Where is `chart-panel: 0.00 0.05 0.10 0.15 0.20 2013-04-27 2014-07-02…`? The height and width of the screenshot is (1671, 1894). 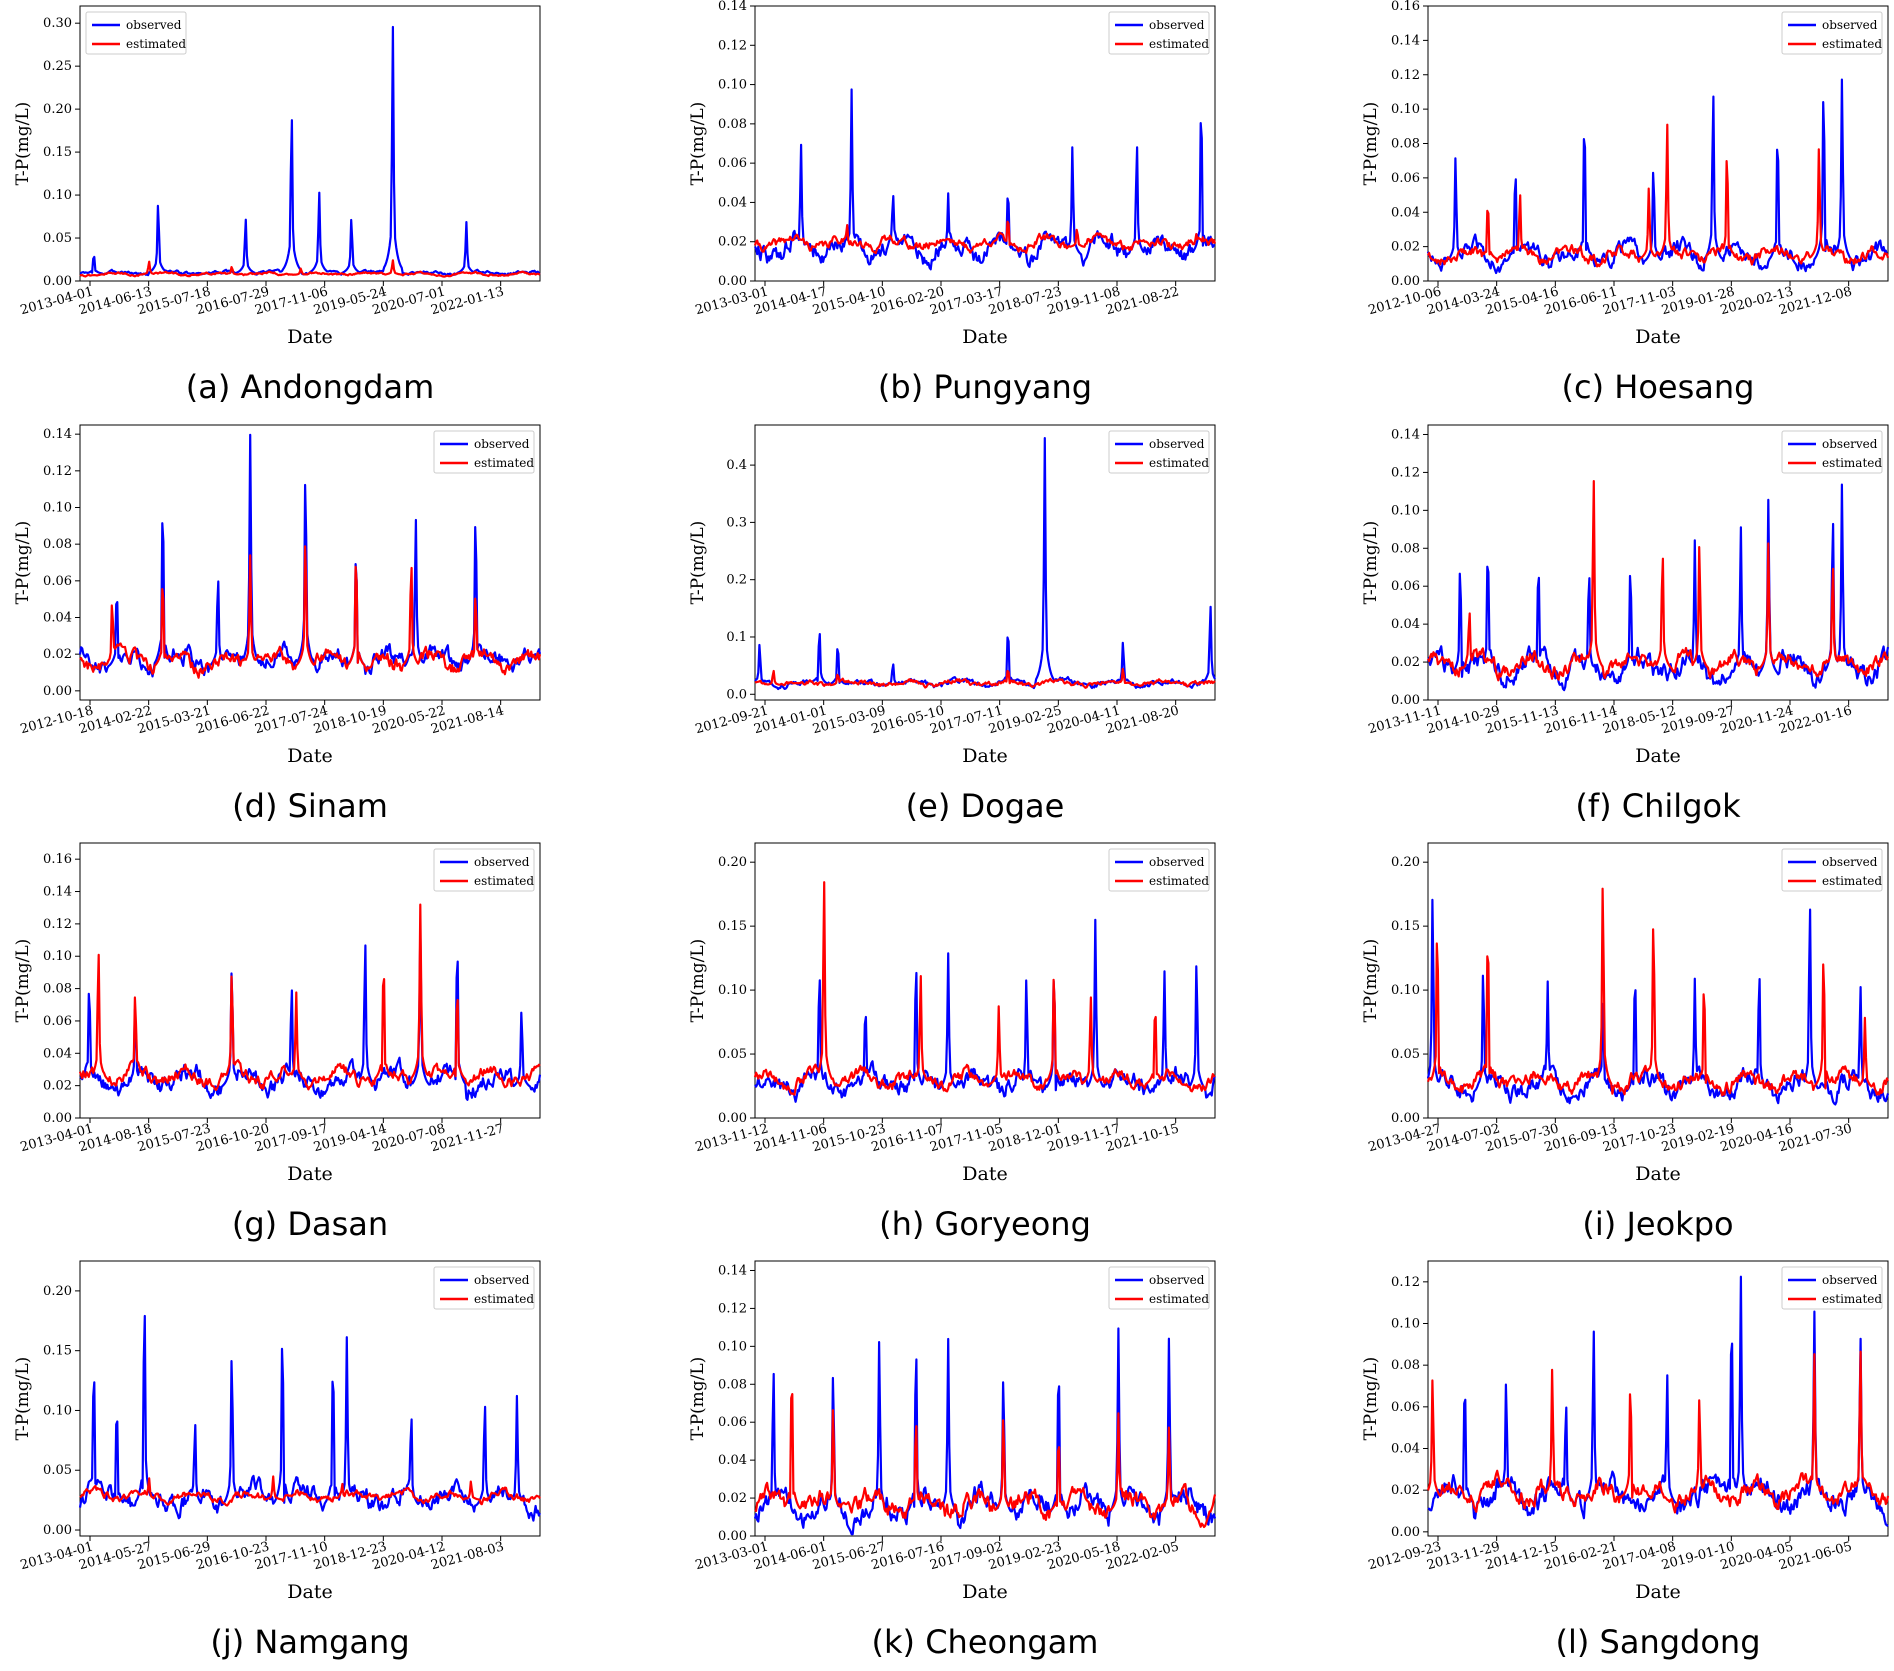
chart-panel: 0.00 0.05 0.10 0.15 0.20 2013-04-27 2014-07-02… is located at coordinates (1623, 1047).